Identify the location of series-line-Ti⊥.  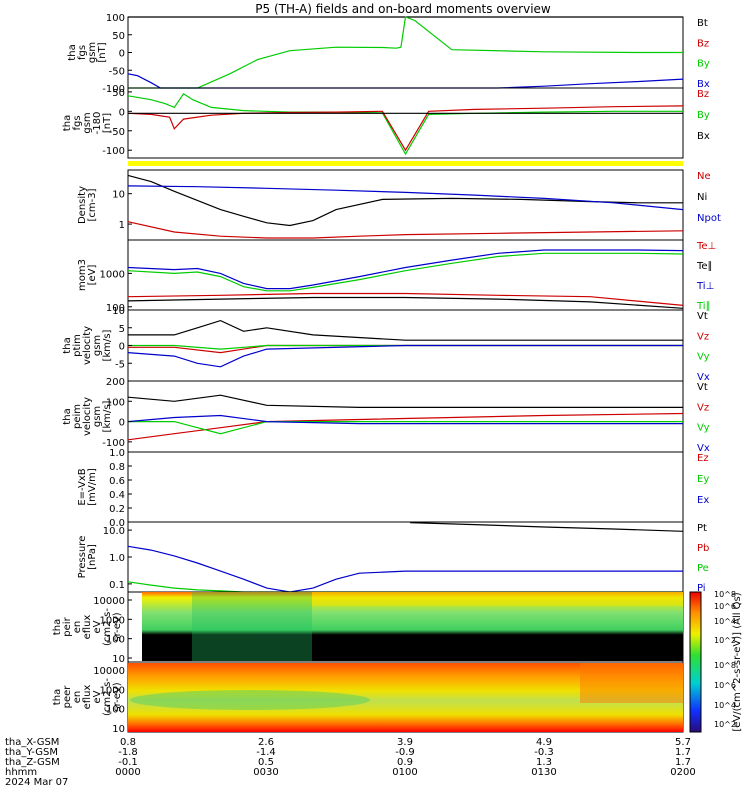
(405, 269).